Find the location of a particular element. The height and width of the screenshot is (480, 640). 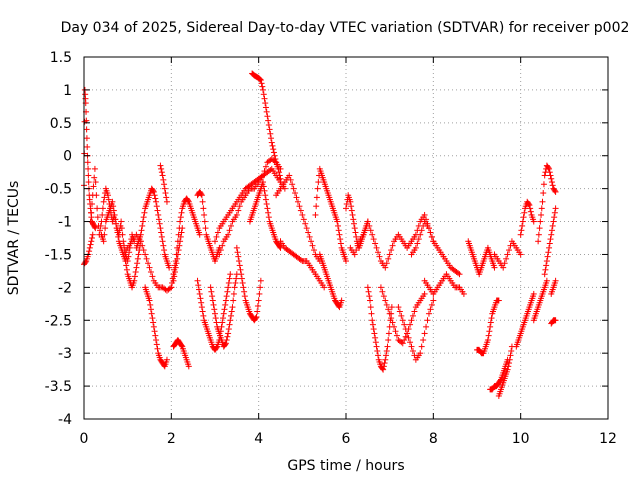

series-s27 is located at coordinates (402, 315).